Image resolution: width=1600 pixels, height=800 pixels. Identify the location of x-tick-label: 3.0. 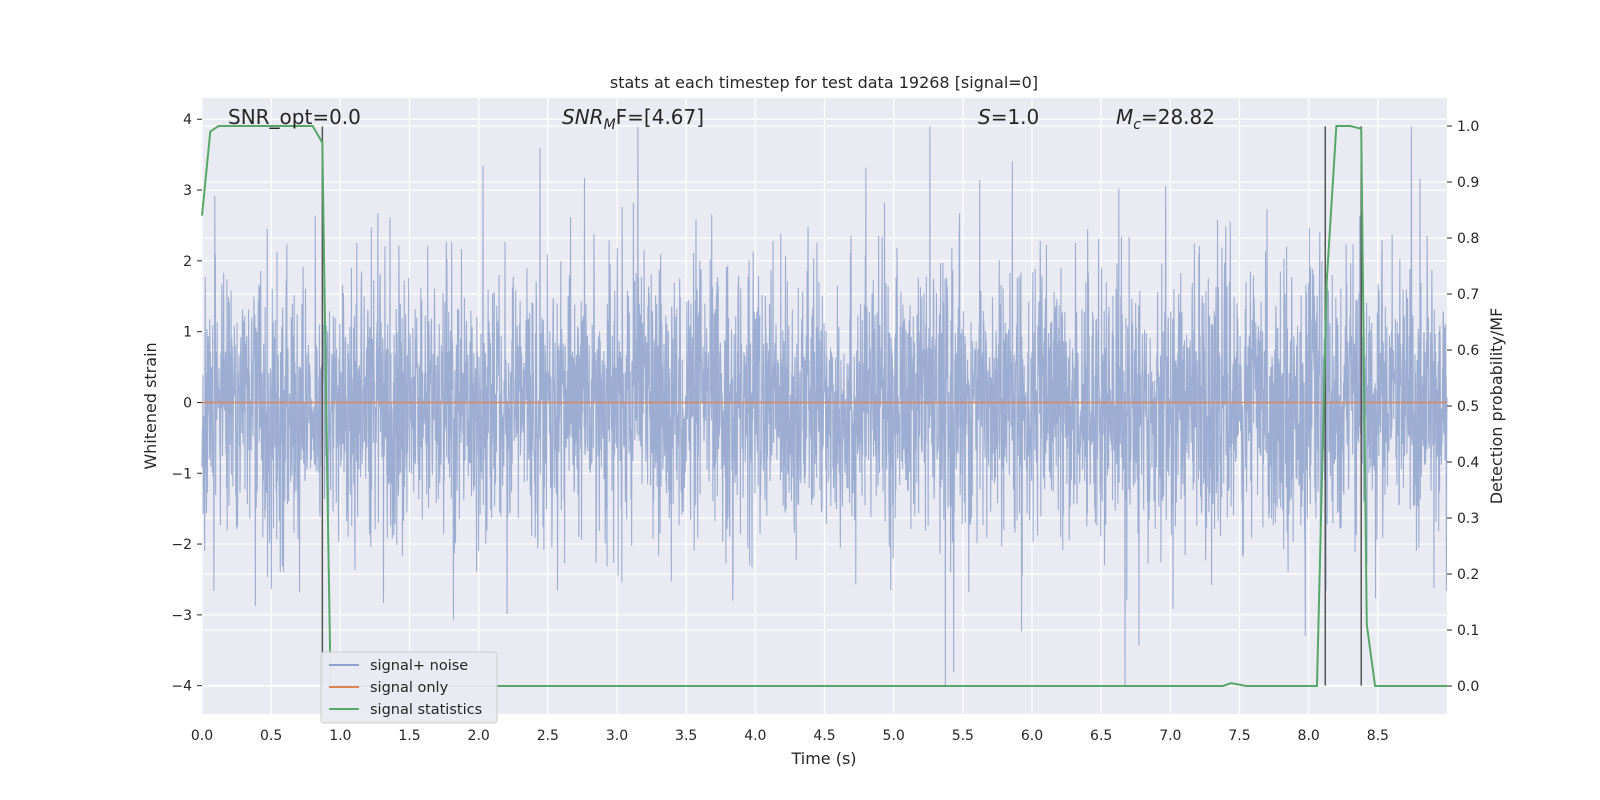
(617, 736).